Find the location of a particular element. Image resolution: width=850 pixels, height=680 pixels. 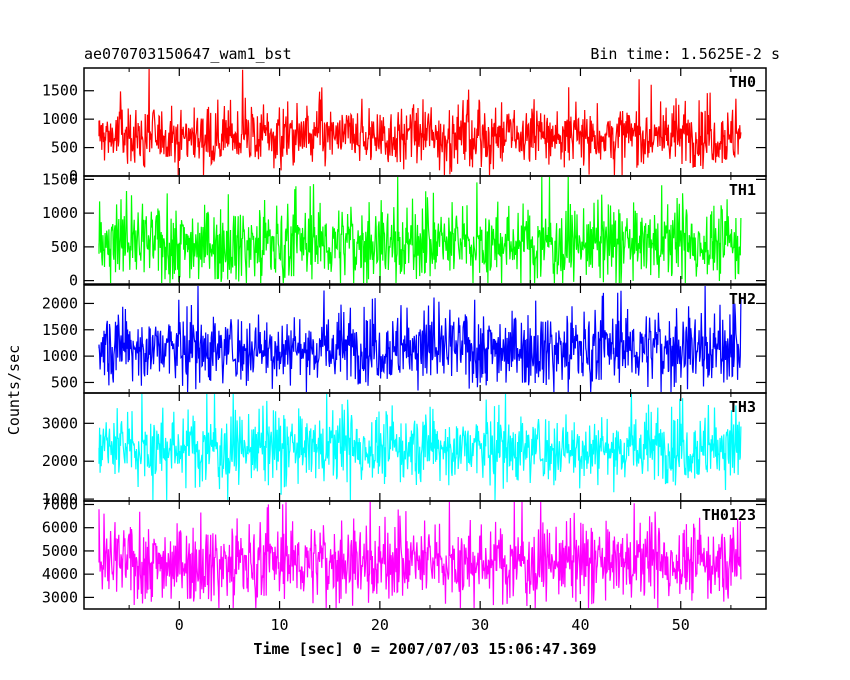

y-tick-label: 5000 is located at coordinates (60, 551).